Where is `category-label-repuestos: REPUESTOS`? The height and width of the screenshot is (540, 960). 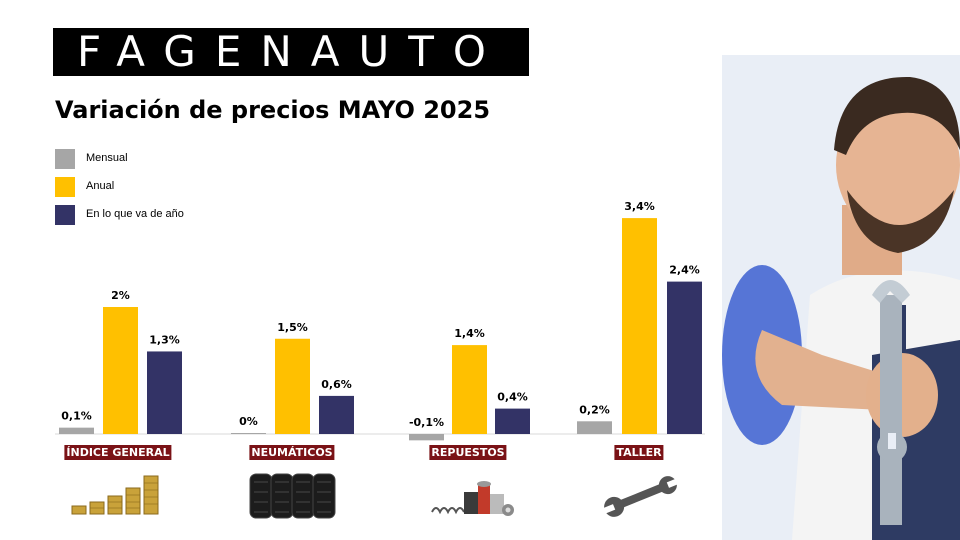 category-label-repuestos: REPUESTOS is located at coordinates (468, 452).